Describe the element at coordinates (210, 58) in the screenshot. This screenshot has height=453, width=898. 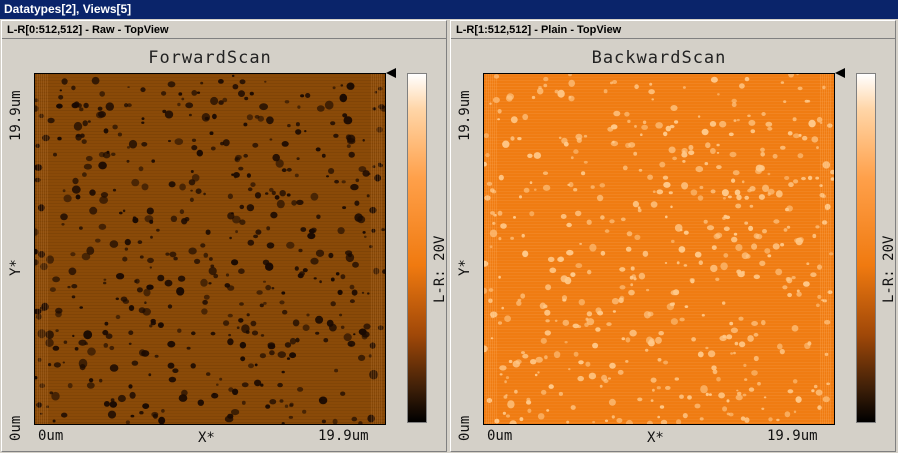
I see `scan-title: ForwardScan` at that location.